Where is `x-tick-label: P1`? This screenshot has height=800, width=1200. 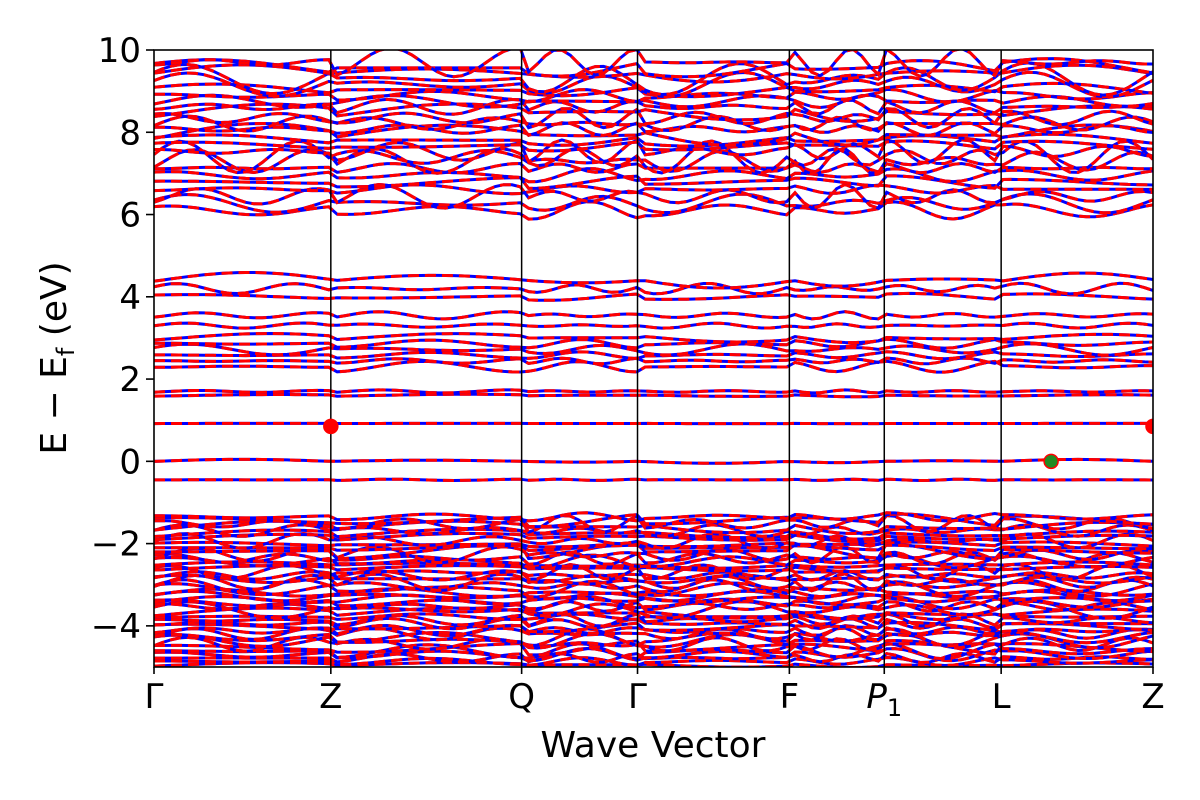 x-tick-label: P1 is located at coordinates (884, 699).